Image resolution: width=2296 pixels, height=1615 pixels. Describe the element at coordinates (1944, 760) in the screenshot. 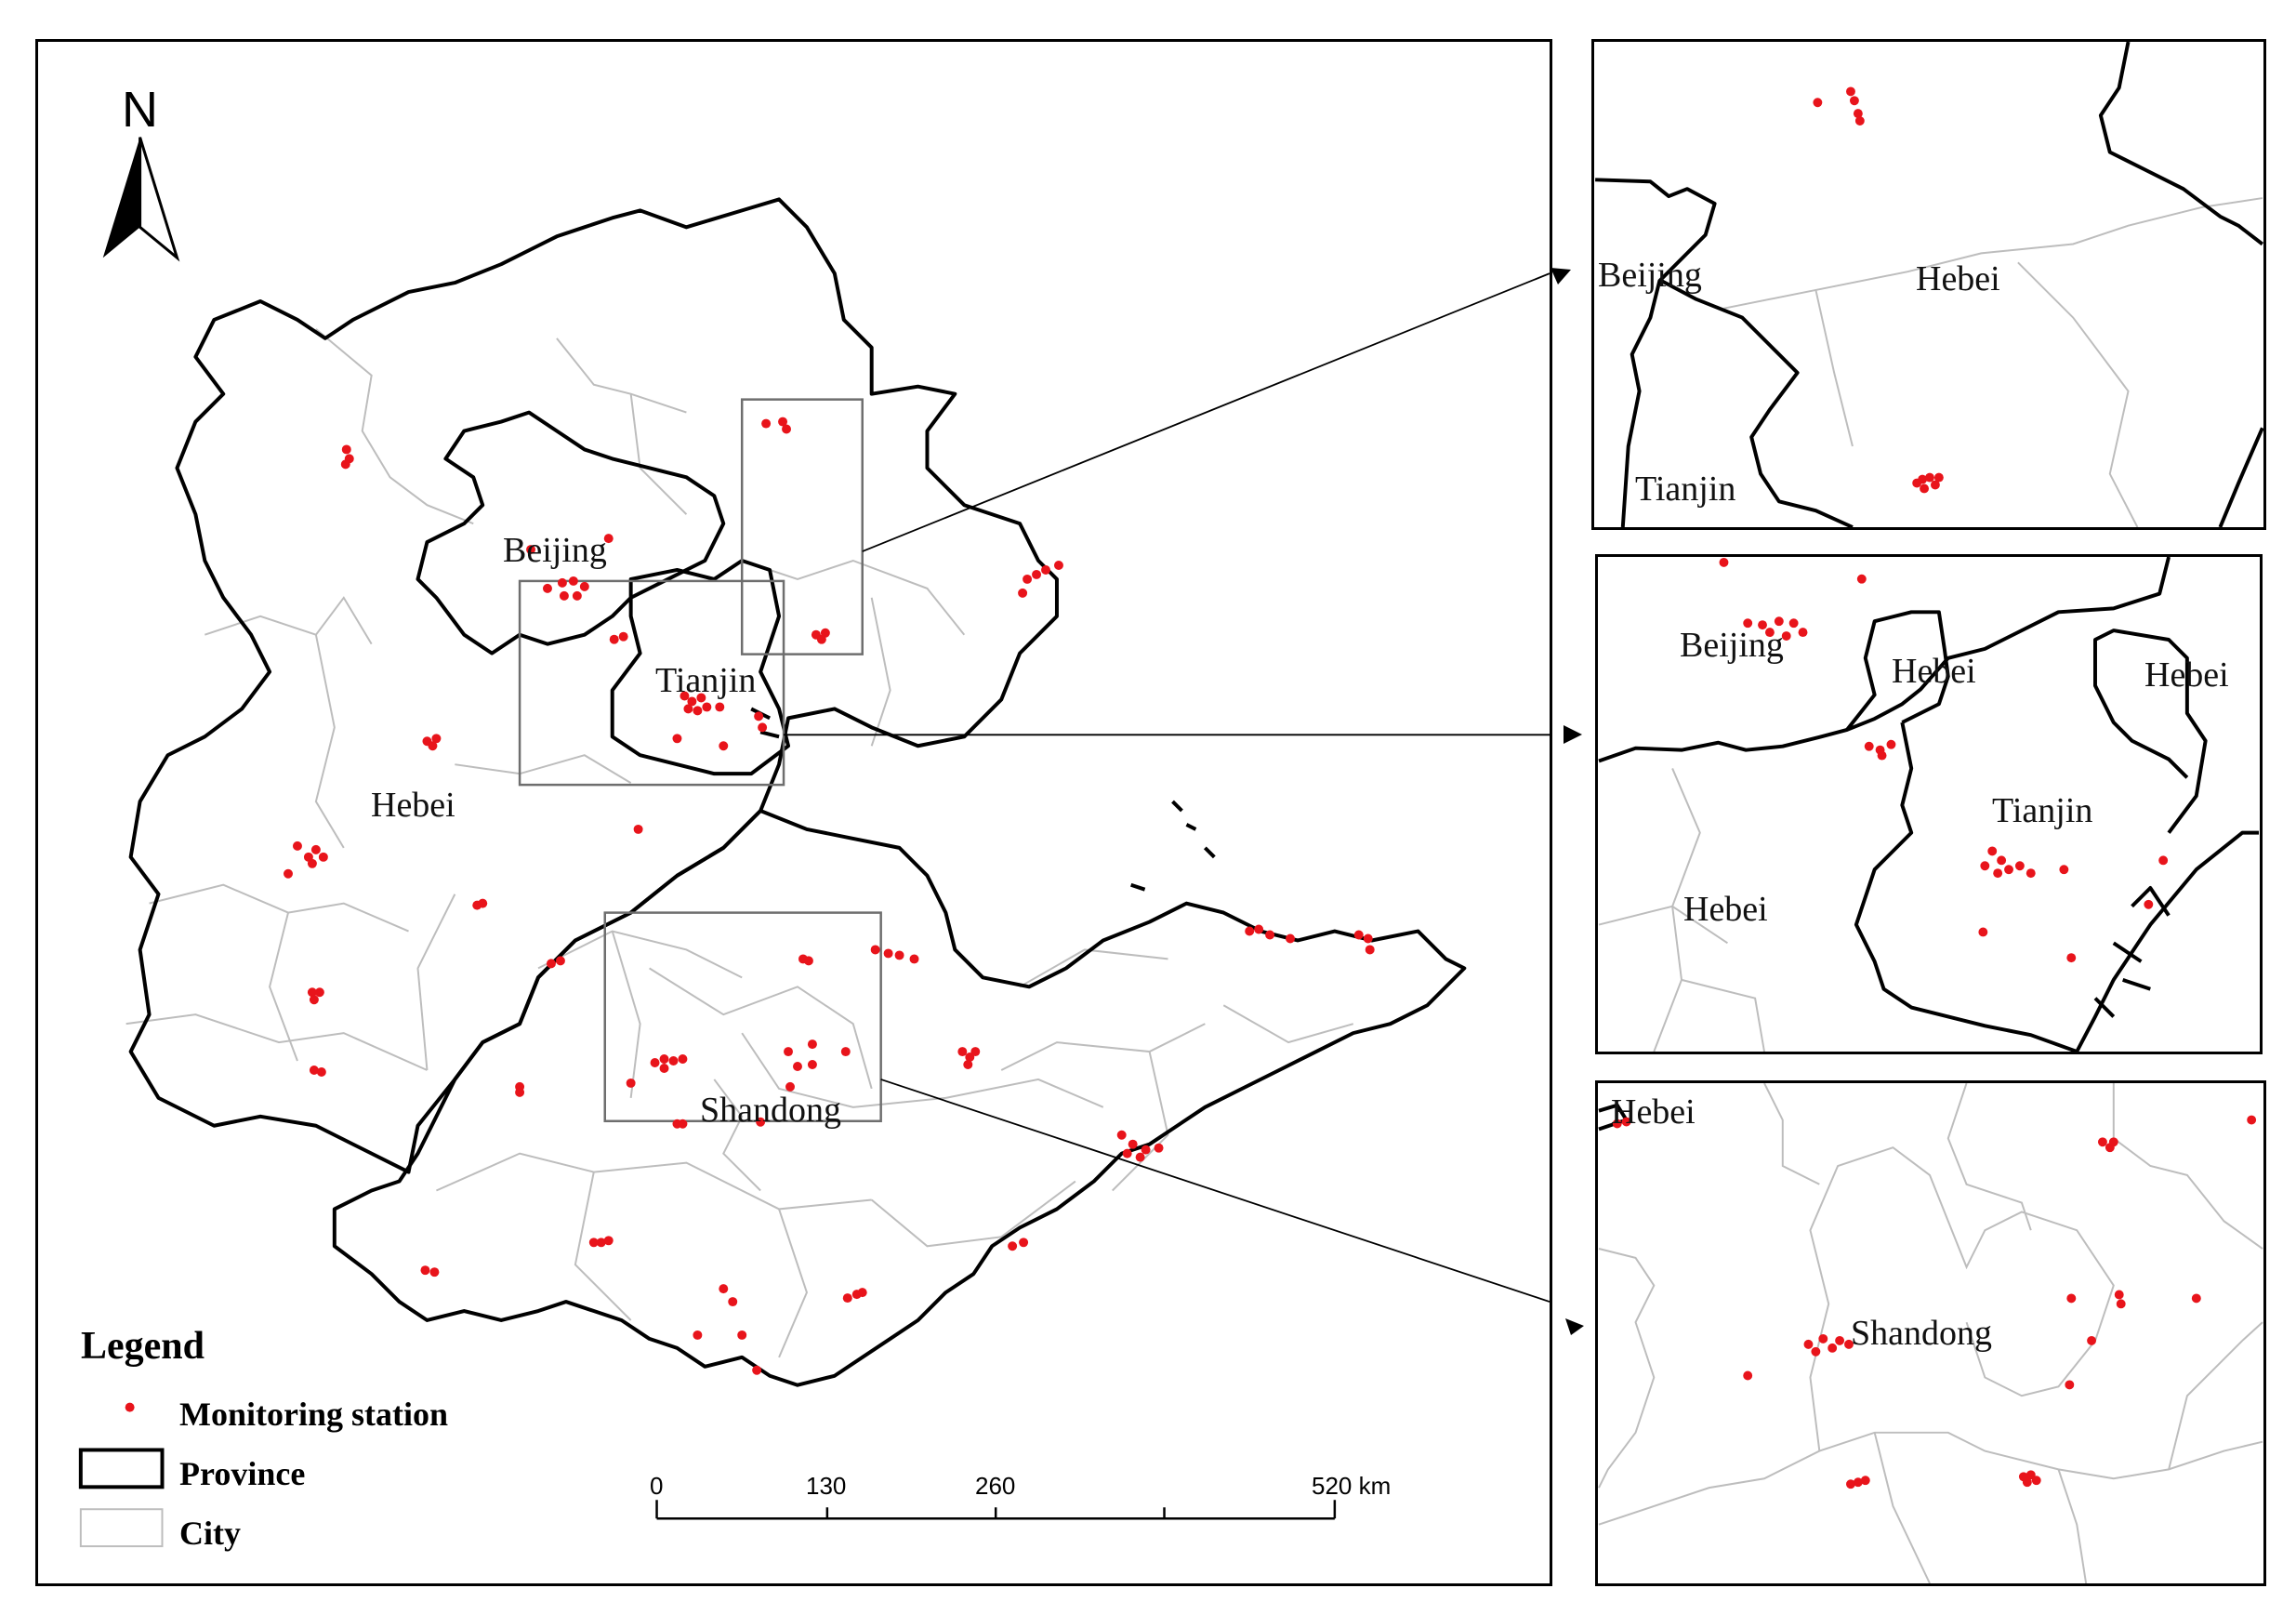

I see `inset-2-stations` at that location.